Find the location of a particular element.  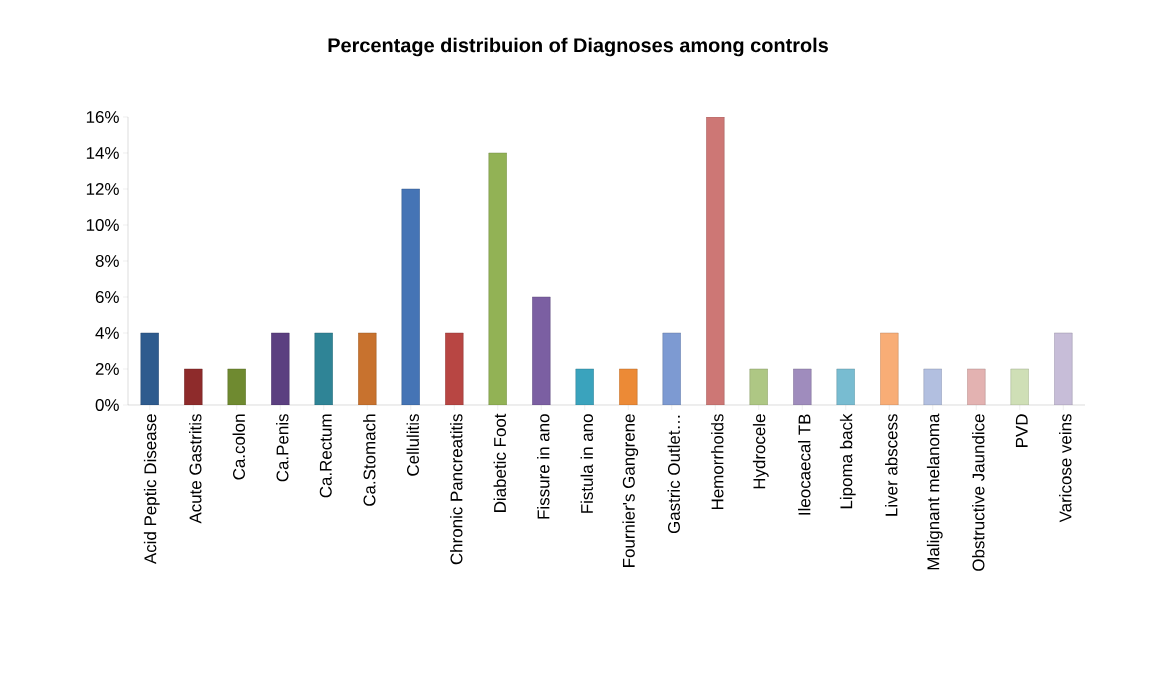

x-tick-label: Lipoma back is located at coordinates (847, 461).